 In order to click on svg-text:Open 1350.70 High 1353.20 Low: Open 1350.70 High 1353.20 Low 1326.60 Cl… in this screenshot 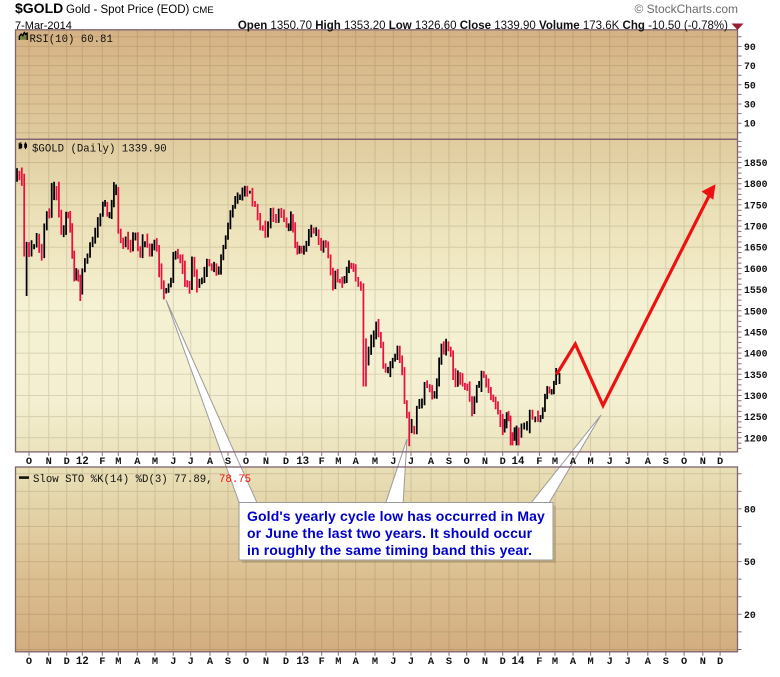, I will do `click(483, 26)`.